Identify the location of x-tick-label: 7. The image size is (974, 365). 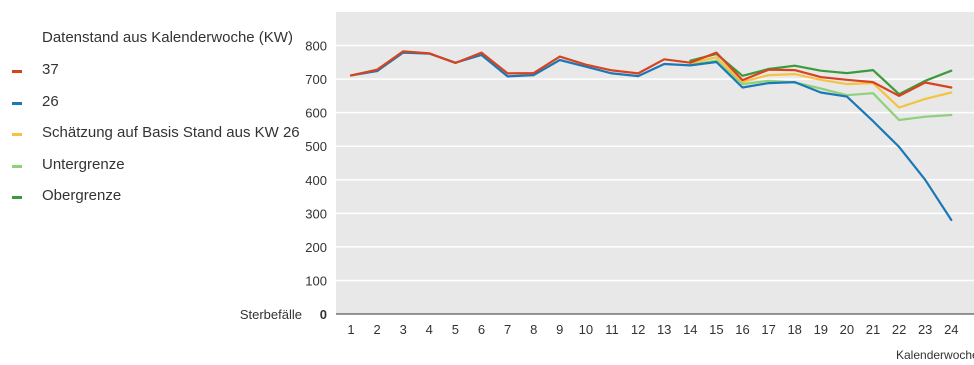
(507, 329).